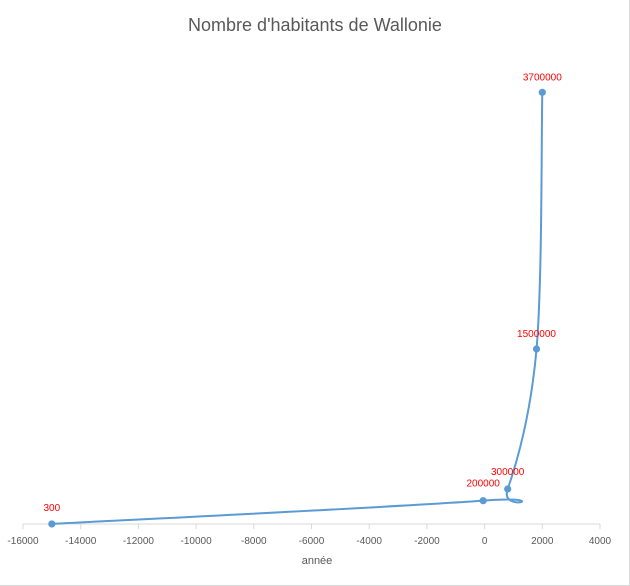  I want to click on x-tick-label: 0, so click(485, 541).